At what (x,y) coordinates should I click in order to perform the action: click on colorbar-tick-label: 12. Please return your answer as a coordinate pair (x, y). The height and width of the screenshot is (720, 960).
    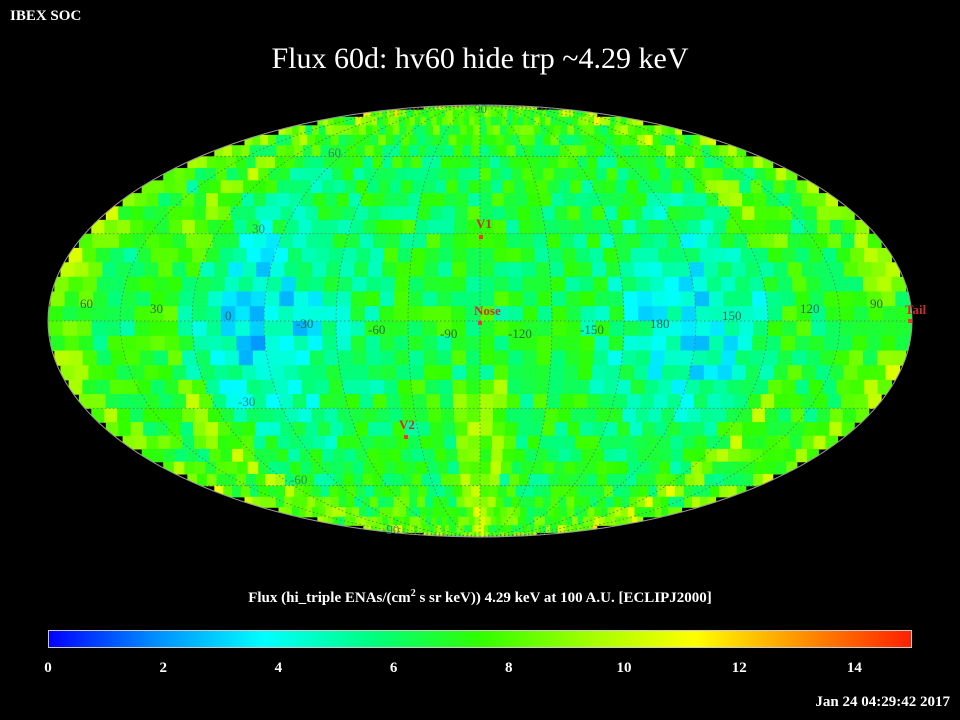
    Looking at the image, I should click on (739, 668).